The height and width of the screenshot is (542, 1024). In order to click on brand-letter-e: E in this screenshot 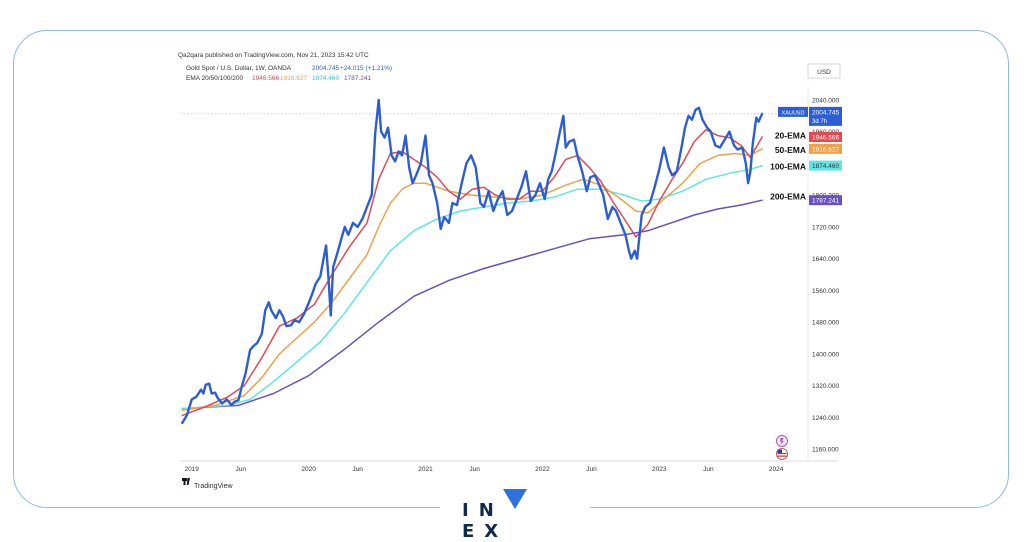, I will do `click(473, 531)`.